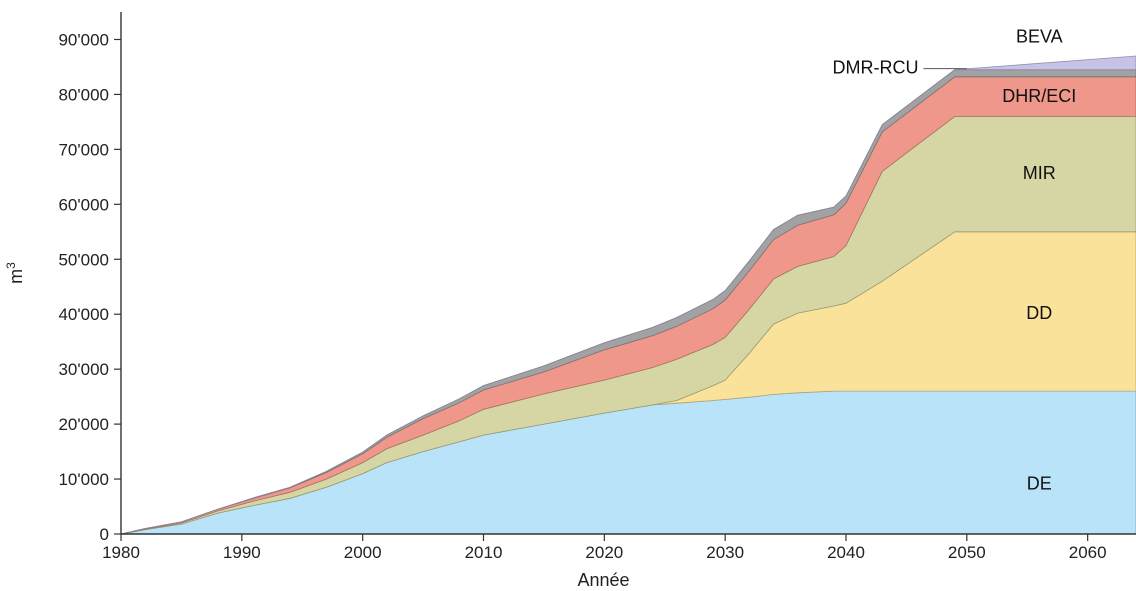 The height and width of the screenshot is (591, 1136). What do you see at coordinates (11, 265) in the screenshot?
I see `y-axis-title-superscript: 3` at bounding box center [11, 265].